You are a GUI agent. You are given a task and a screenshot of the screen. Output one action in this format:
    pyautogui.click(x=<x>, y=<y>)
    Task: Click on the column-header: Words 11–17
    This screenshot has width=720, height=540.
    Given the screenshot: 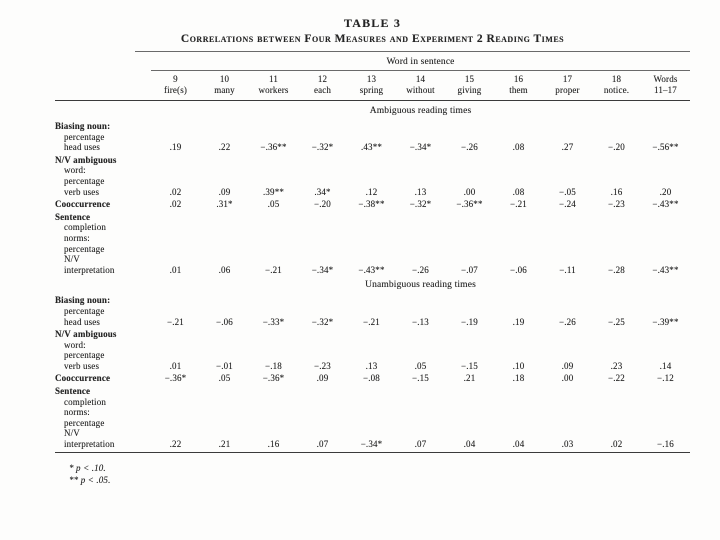 What is the action you would take?
    pyautogui.click(x=665, y=84)
    